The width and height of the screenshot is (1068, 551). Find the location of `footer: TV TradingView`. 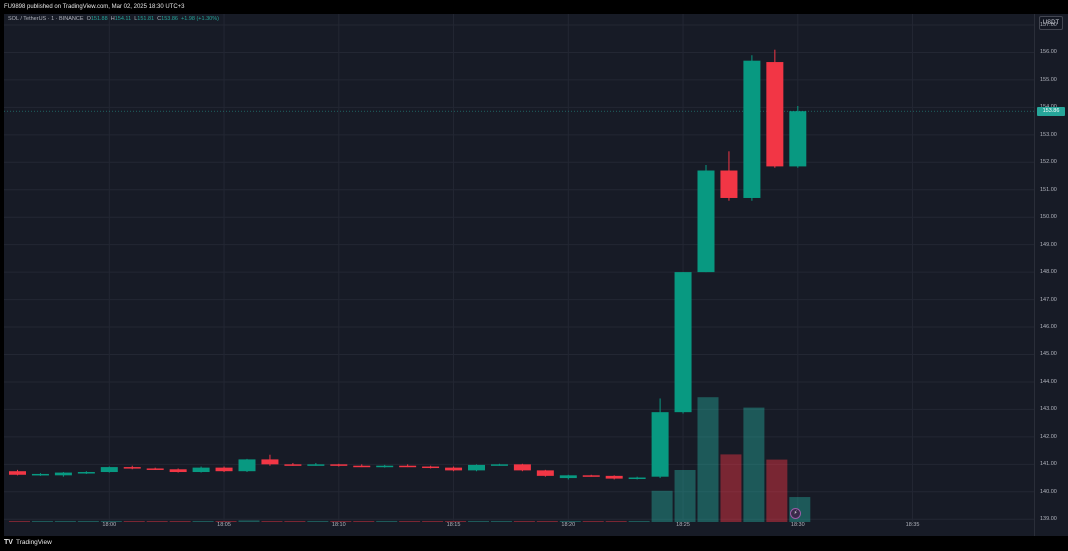

footer: TV TradingView is located at coordinates (534, 543).